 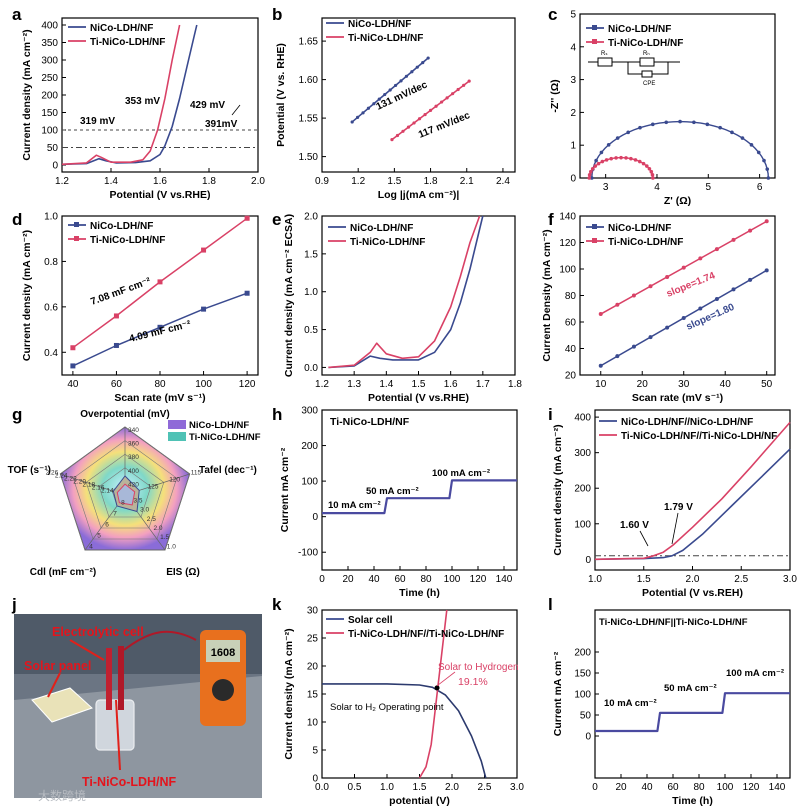 What do you see at coordinates (552, 14) in the screenshot?
I see `panel-letter-c: c` at bounding box center [552, 14].